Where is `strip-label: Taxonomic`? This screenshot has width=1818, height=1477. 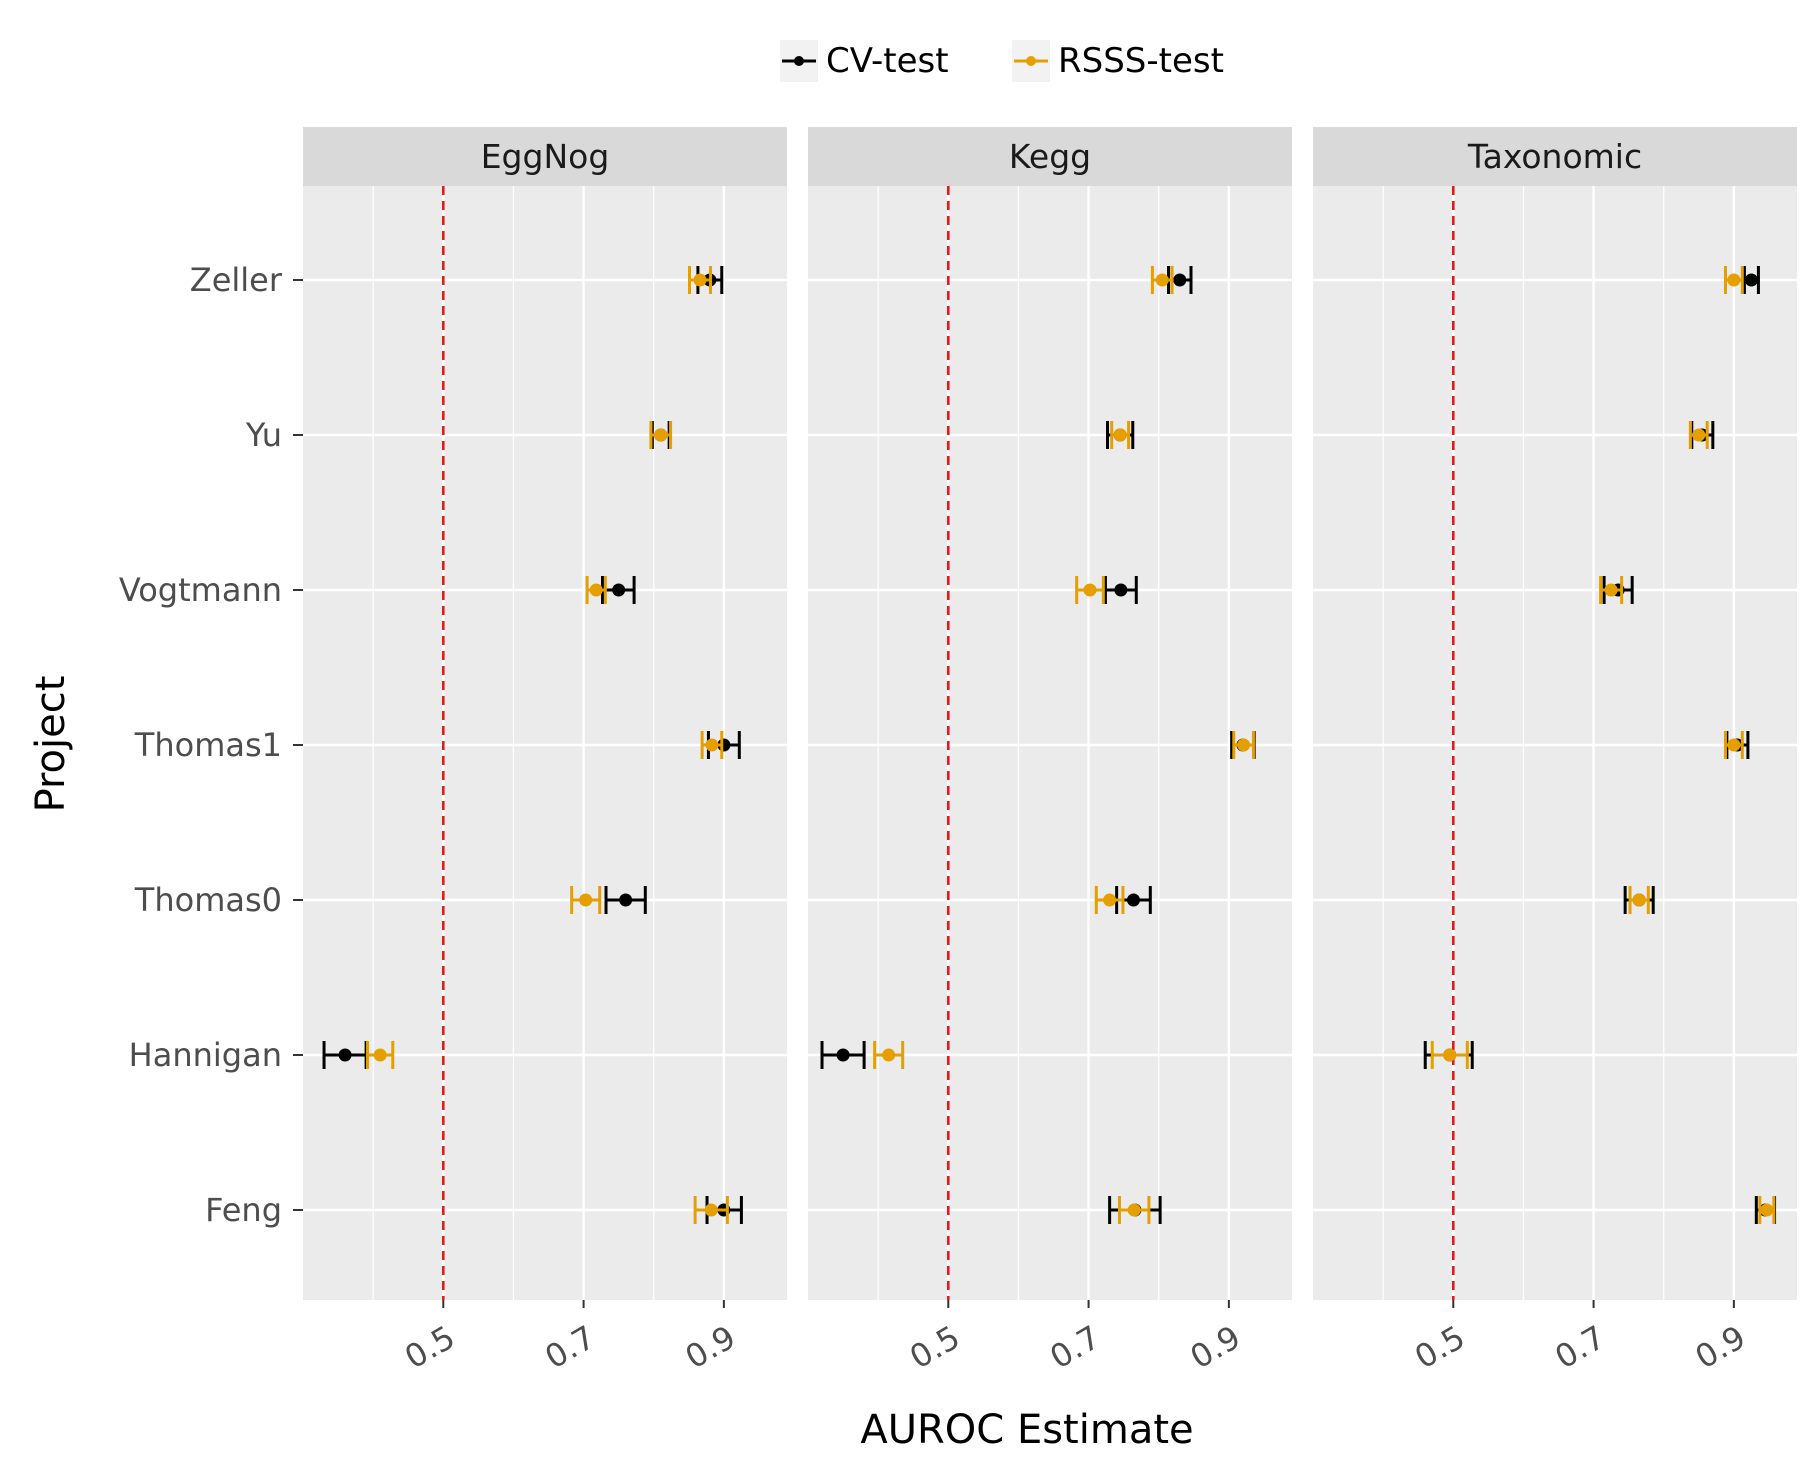 strip-label: Taxonomic is located at coordinates (1554, 156).